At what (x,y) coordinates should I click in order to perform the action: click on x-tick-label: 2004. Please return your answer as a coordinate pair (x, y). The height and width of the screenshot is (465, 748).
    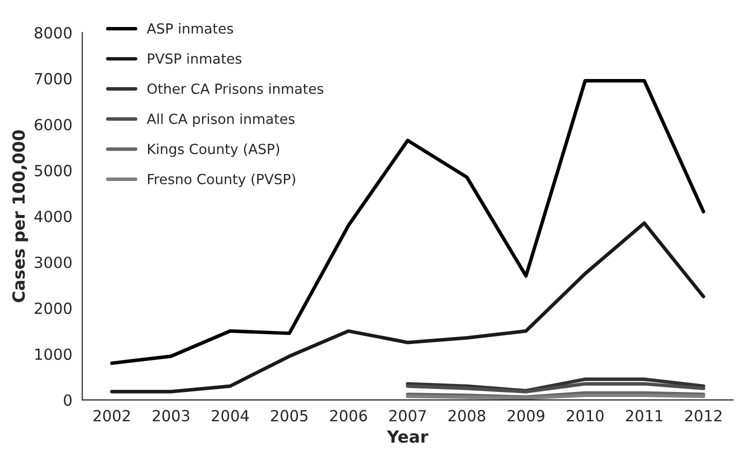
    Looking at the image, I should click on (230, 416).